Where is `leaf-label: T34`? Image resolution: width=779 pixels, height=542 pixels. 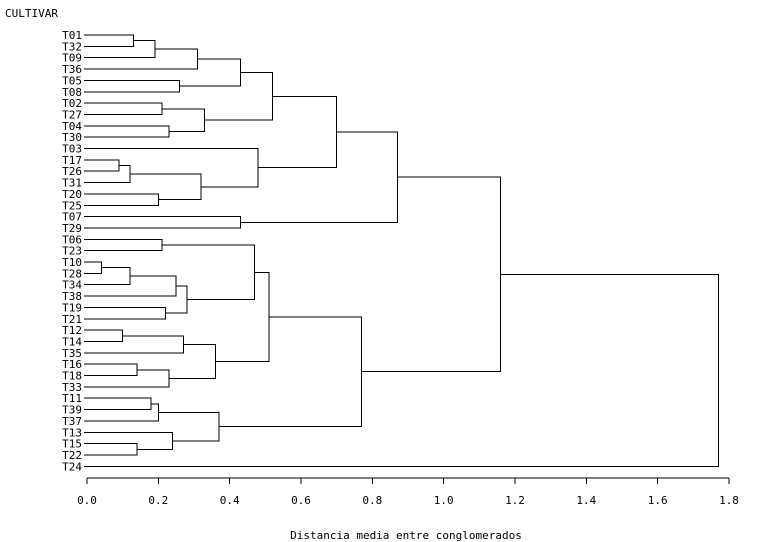 leaf-label: T34 is located at coordinates (72, 285).